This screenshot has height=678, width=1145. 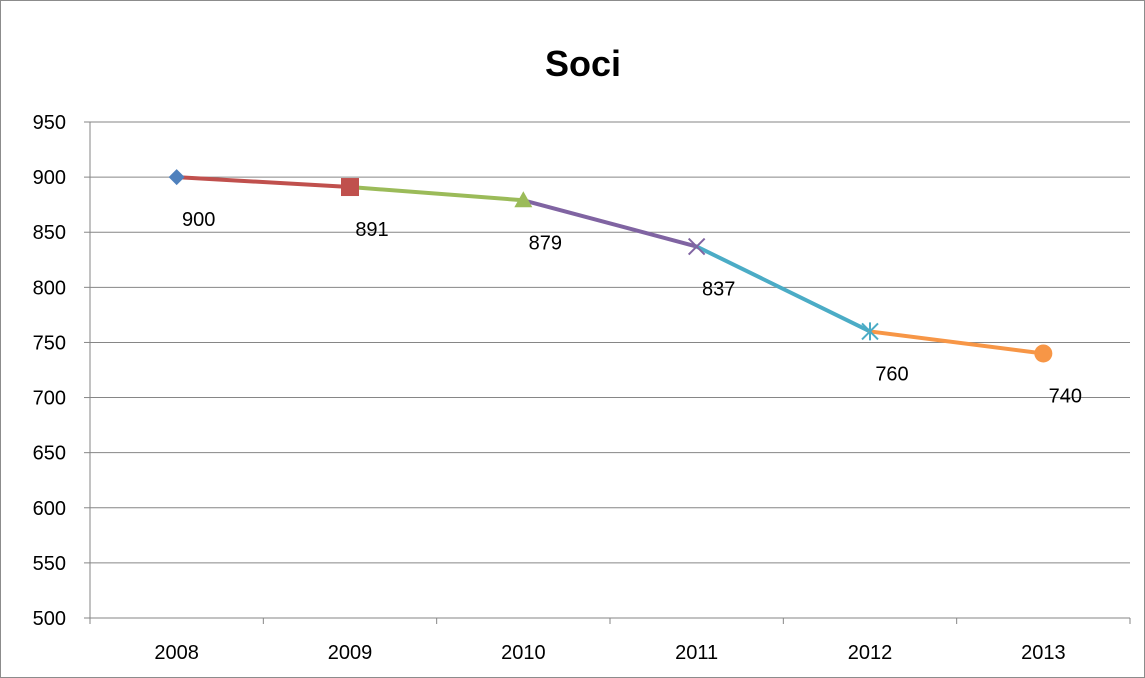 What do you see at coordinates (523, 653) in the screenshot?
I see `x-tick-label: 2010` at bounding box center [523, 653].